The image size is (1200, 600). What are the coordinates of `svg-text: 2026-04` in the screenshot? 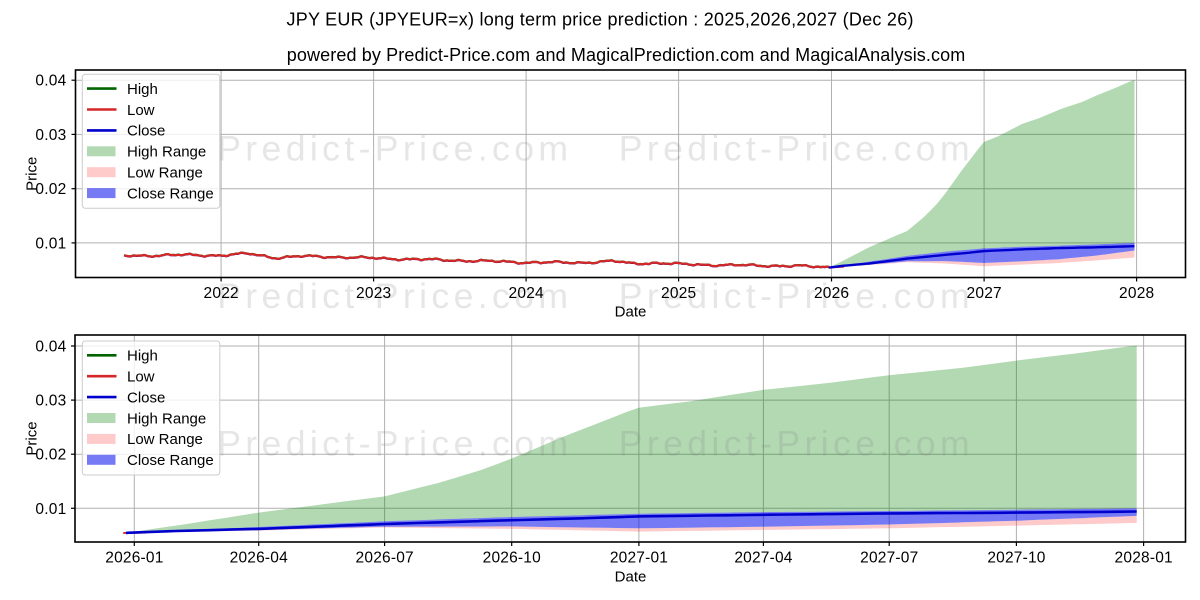 It's located at (259, 557).